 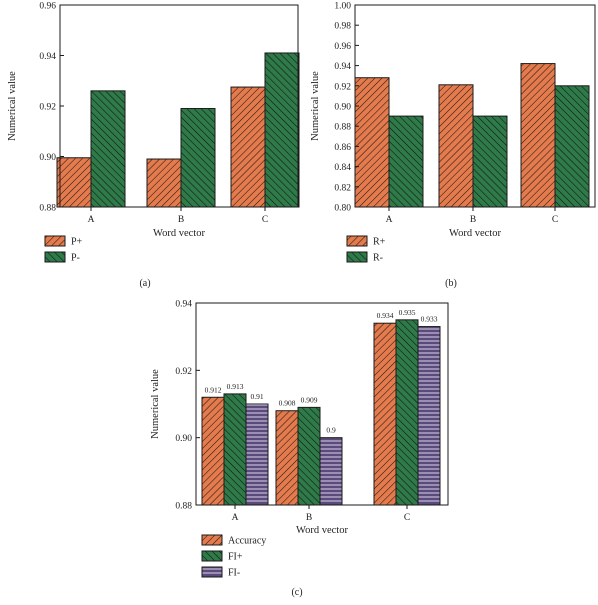 What do you see at coordinates (235, 557) in the screenshot?
I see `legend-label: FI+` at bounding box center [235, 557].